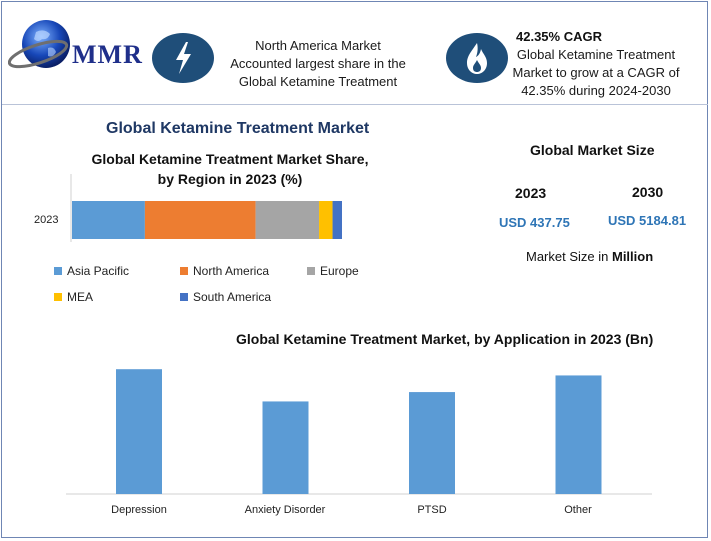 The height and width of the screenshot is (541, 711). What do you see at coordinates (287, 220) in the screenshot?
I see `share-segment-europe` at bounding box center [287, 220].